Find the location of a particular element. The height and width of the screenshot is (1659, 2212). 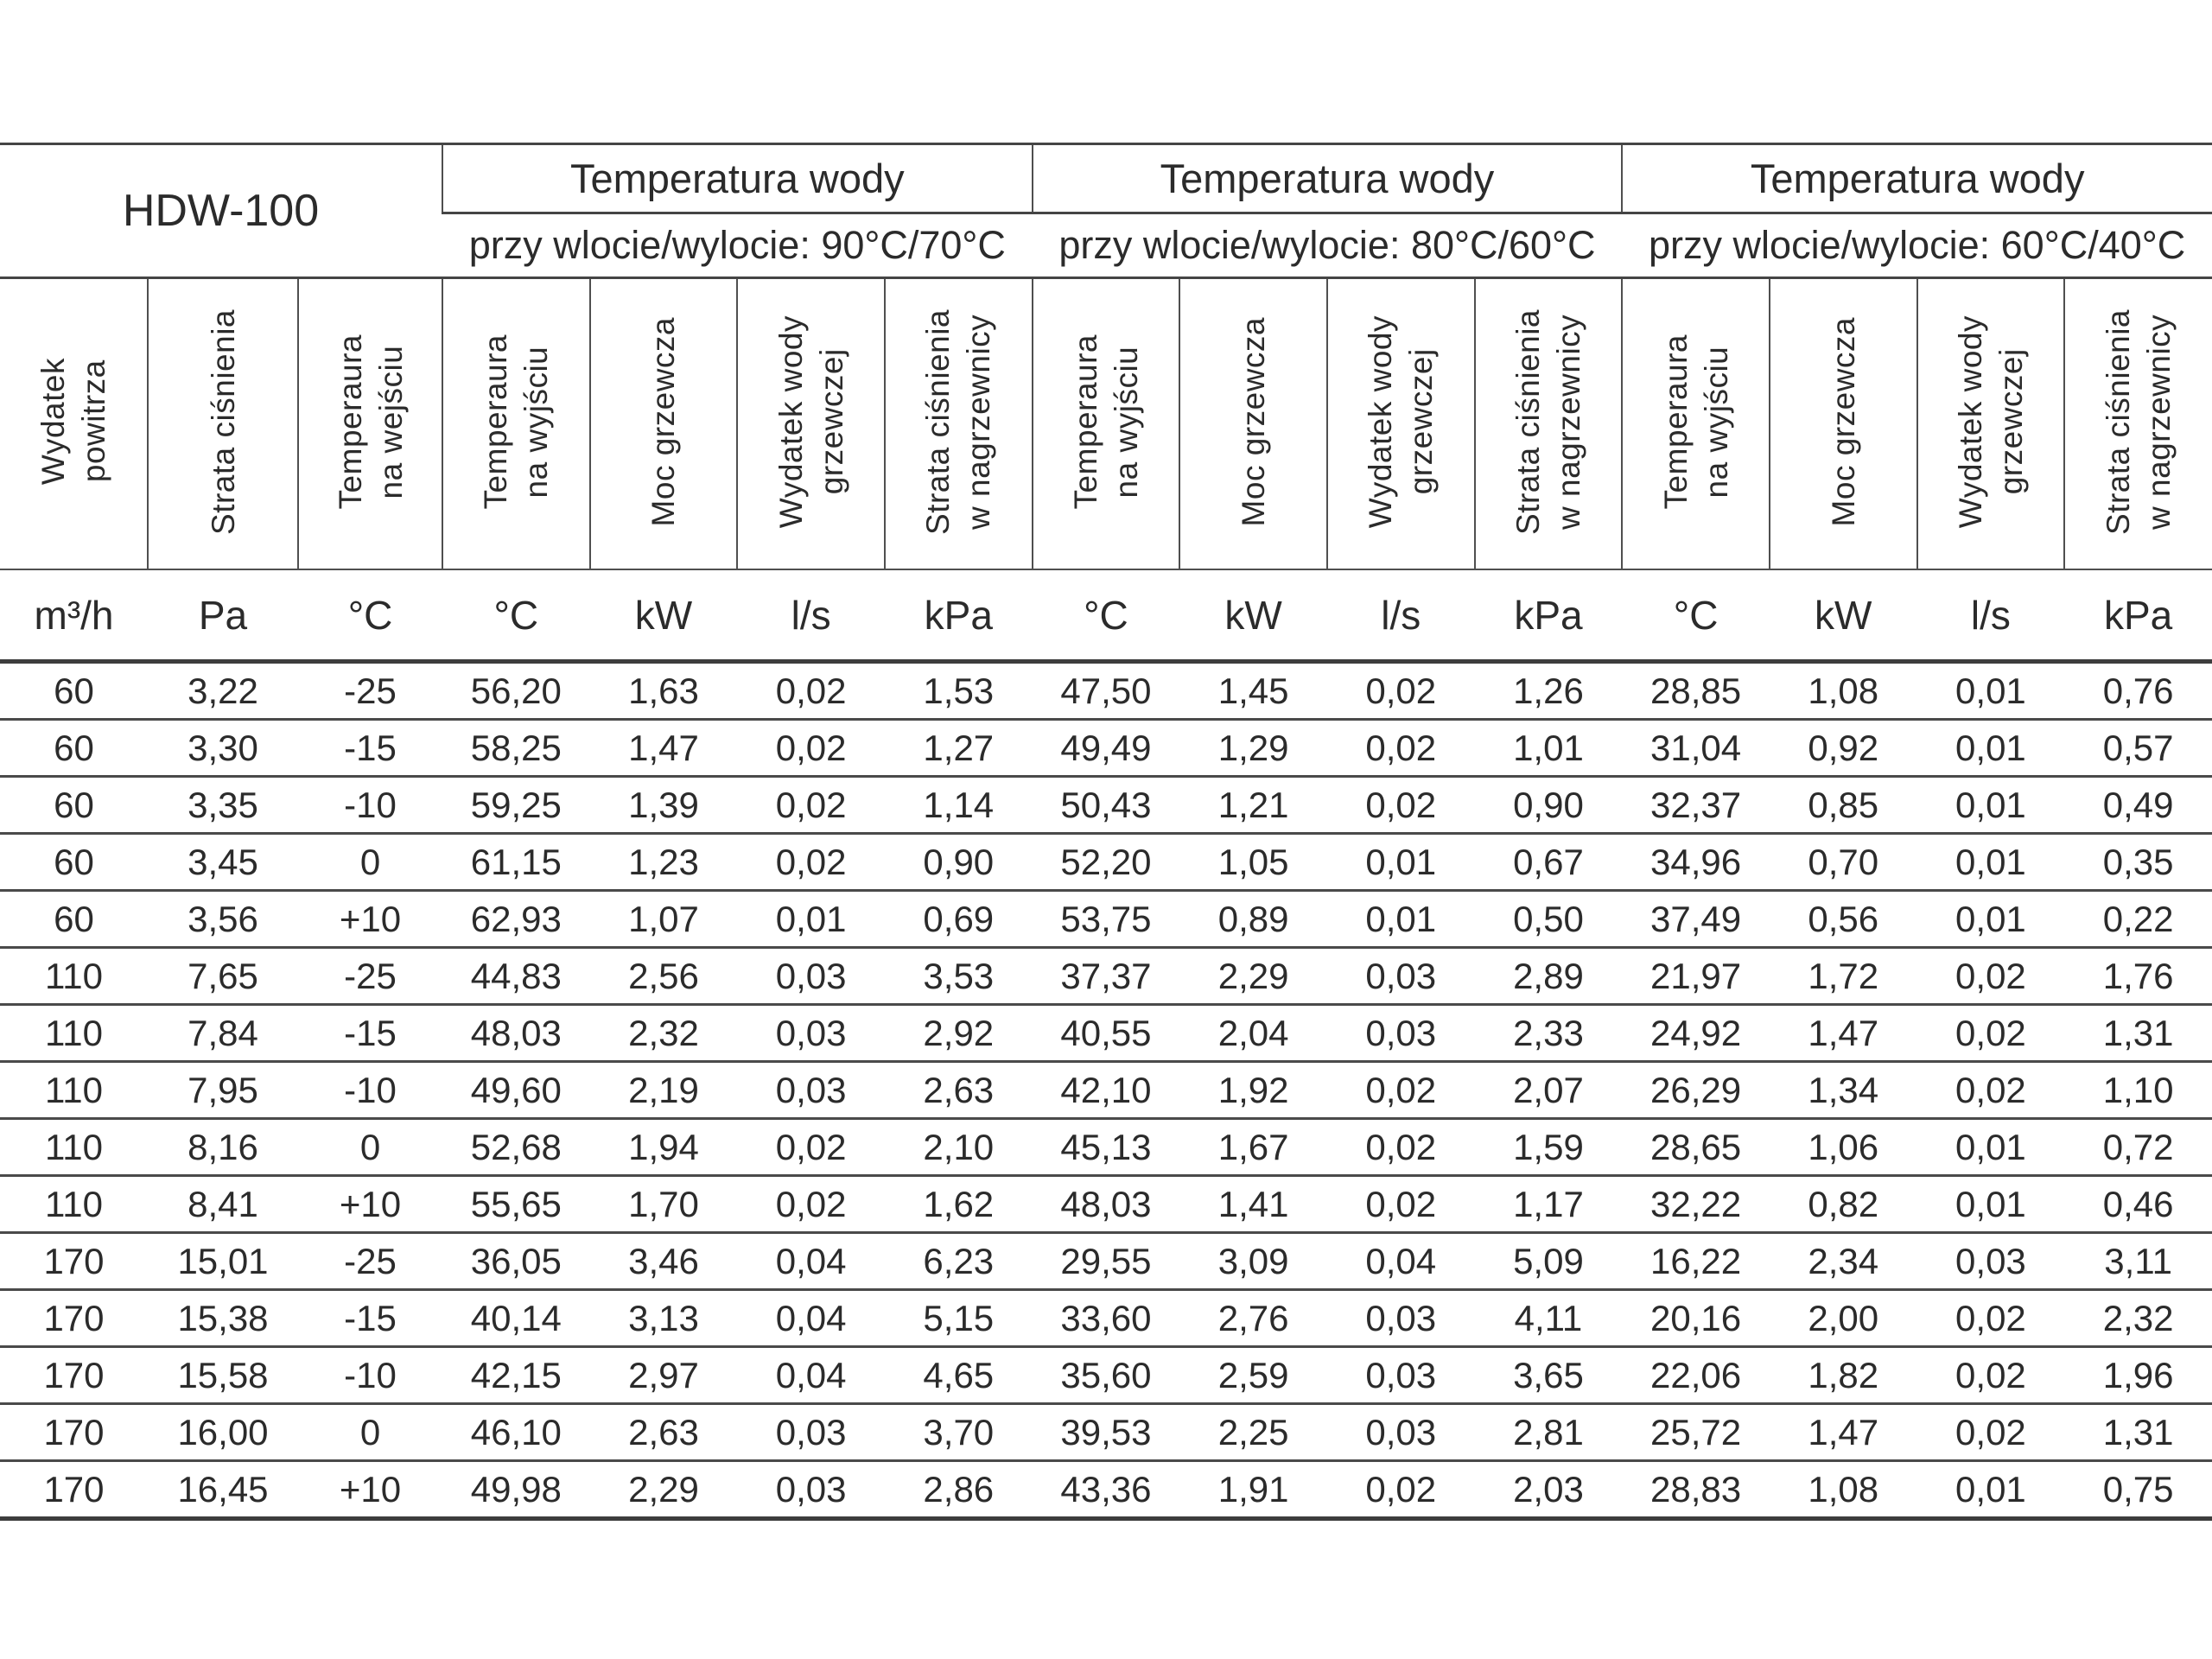

data-cell: 1,08 is located at coordinates (1843, 691).